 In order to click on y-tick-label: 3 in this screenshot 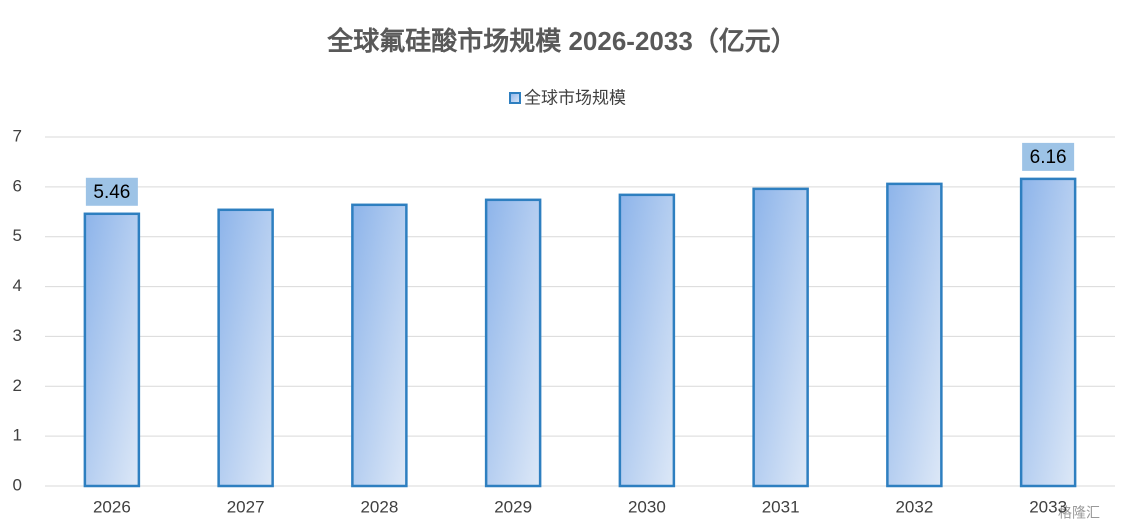, I will do `click(17, 335)`.